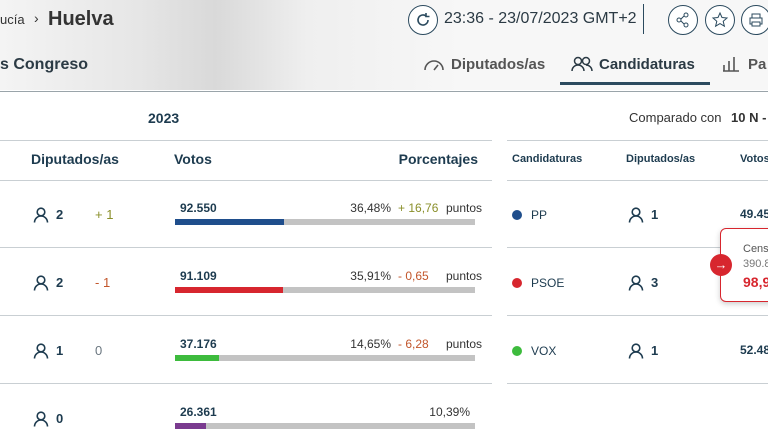 Image resolution: width=768 pixels, height=432 pixels. I want to click on share-icon, so click(682, 20).